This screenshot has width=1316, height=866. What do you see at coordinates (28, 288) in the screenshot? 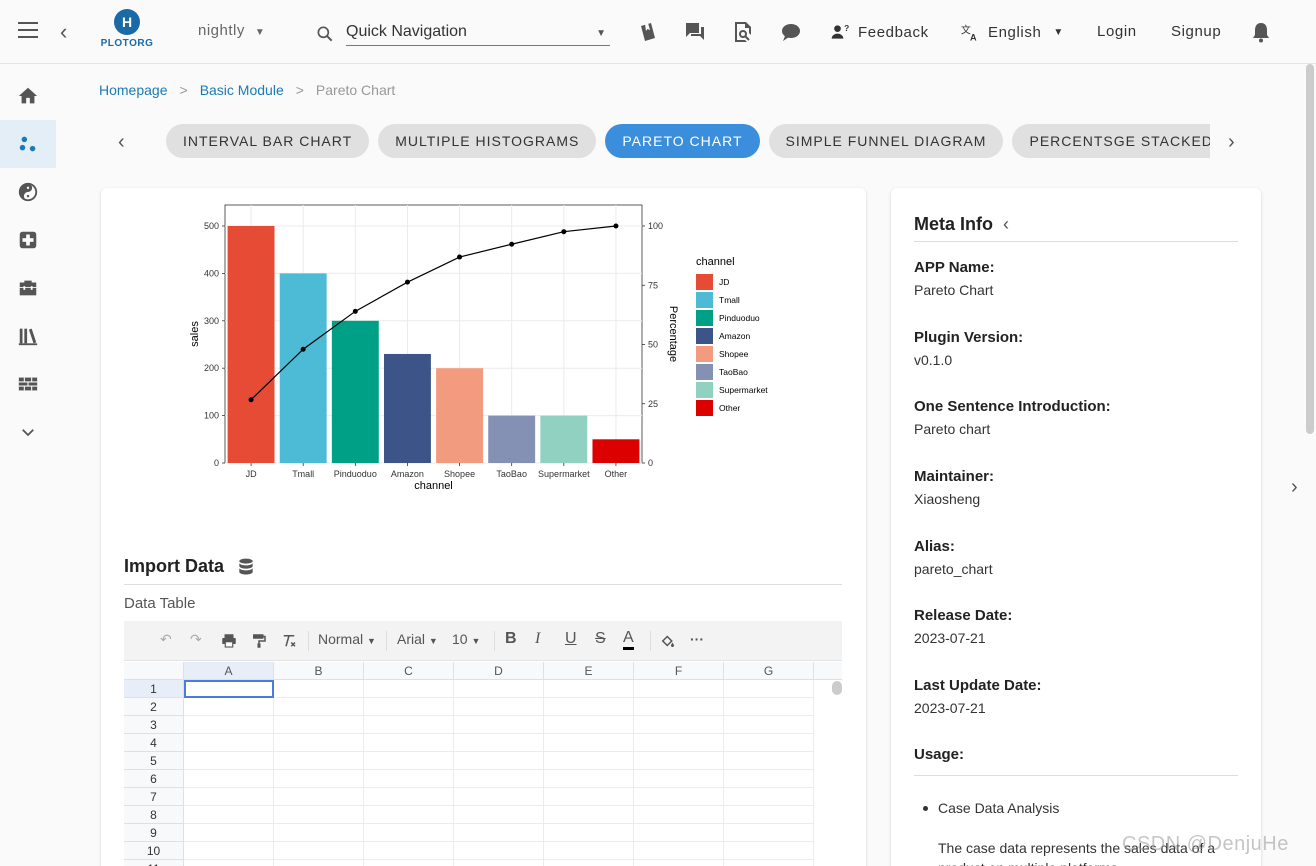
I see `rail-toolbox` at bounding box center [28, 288].